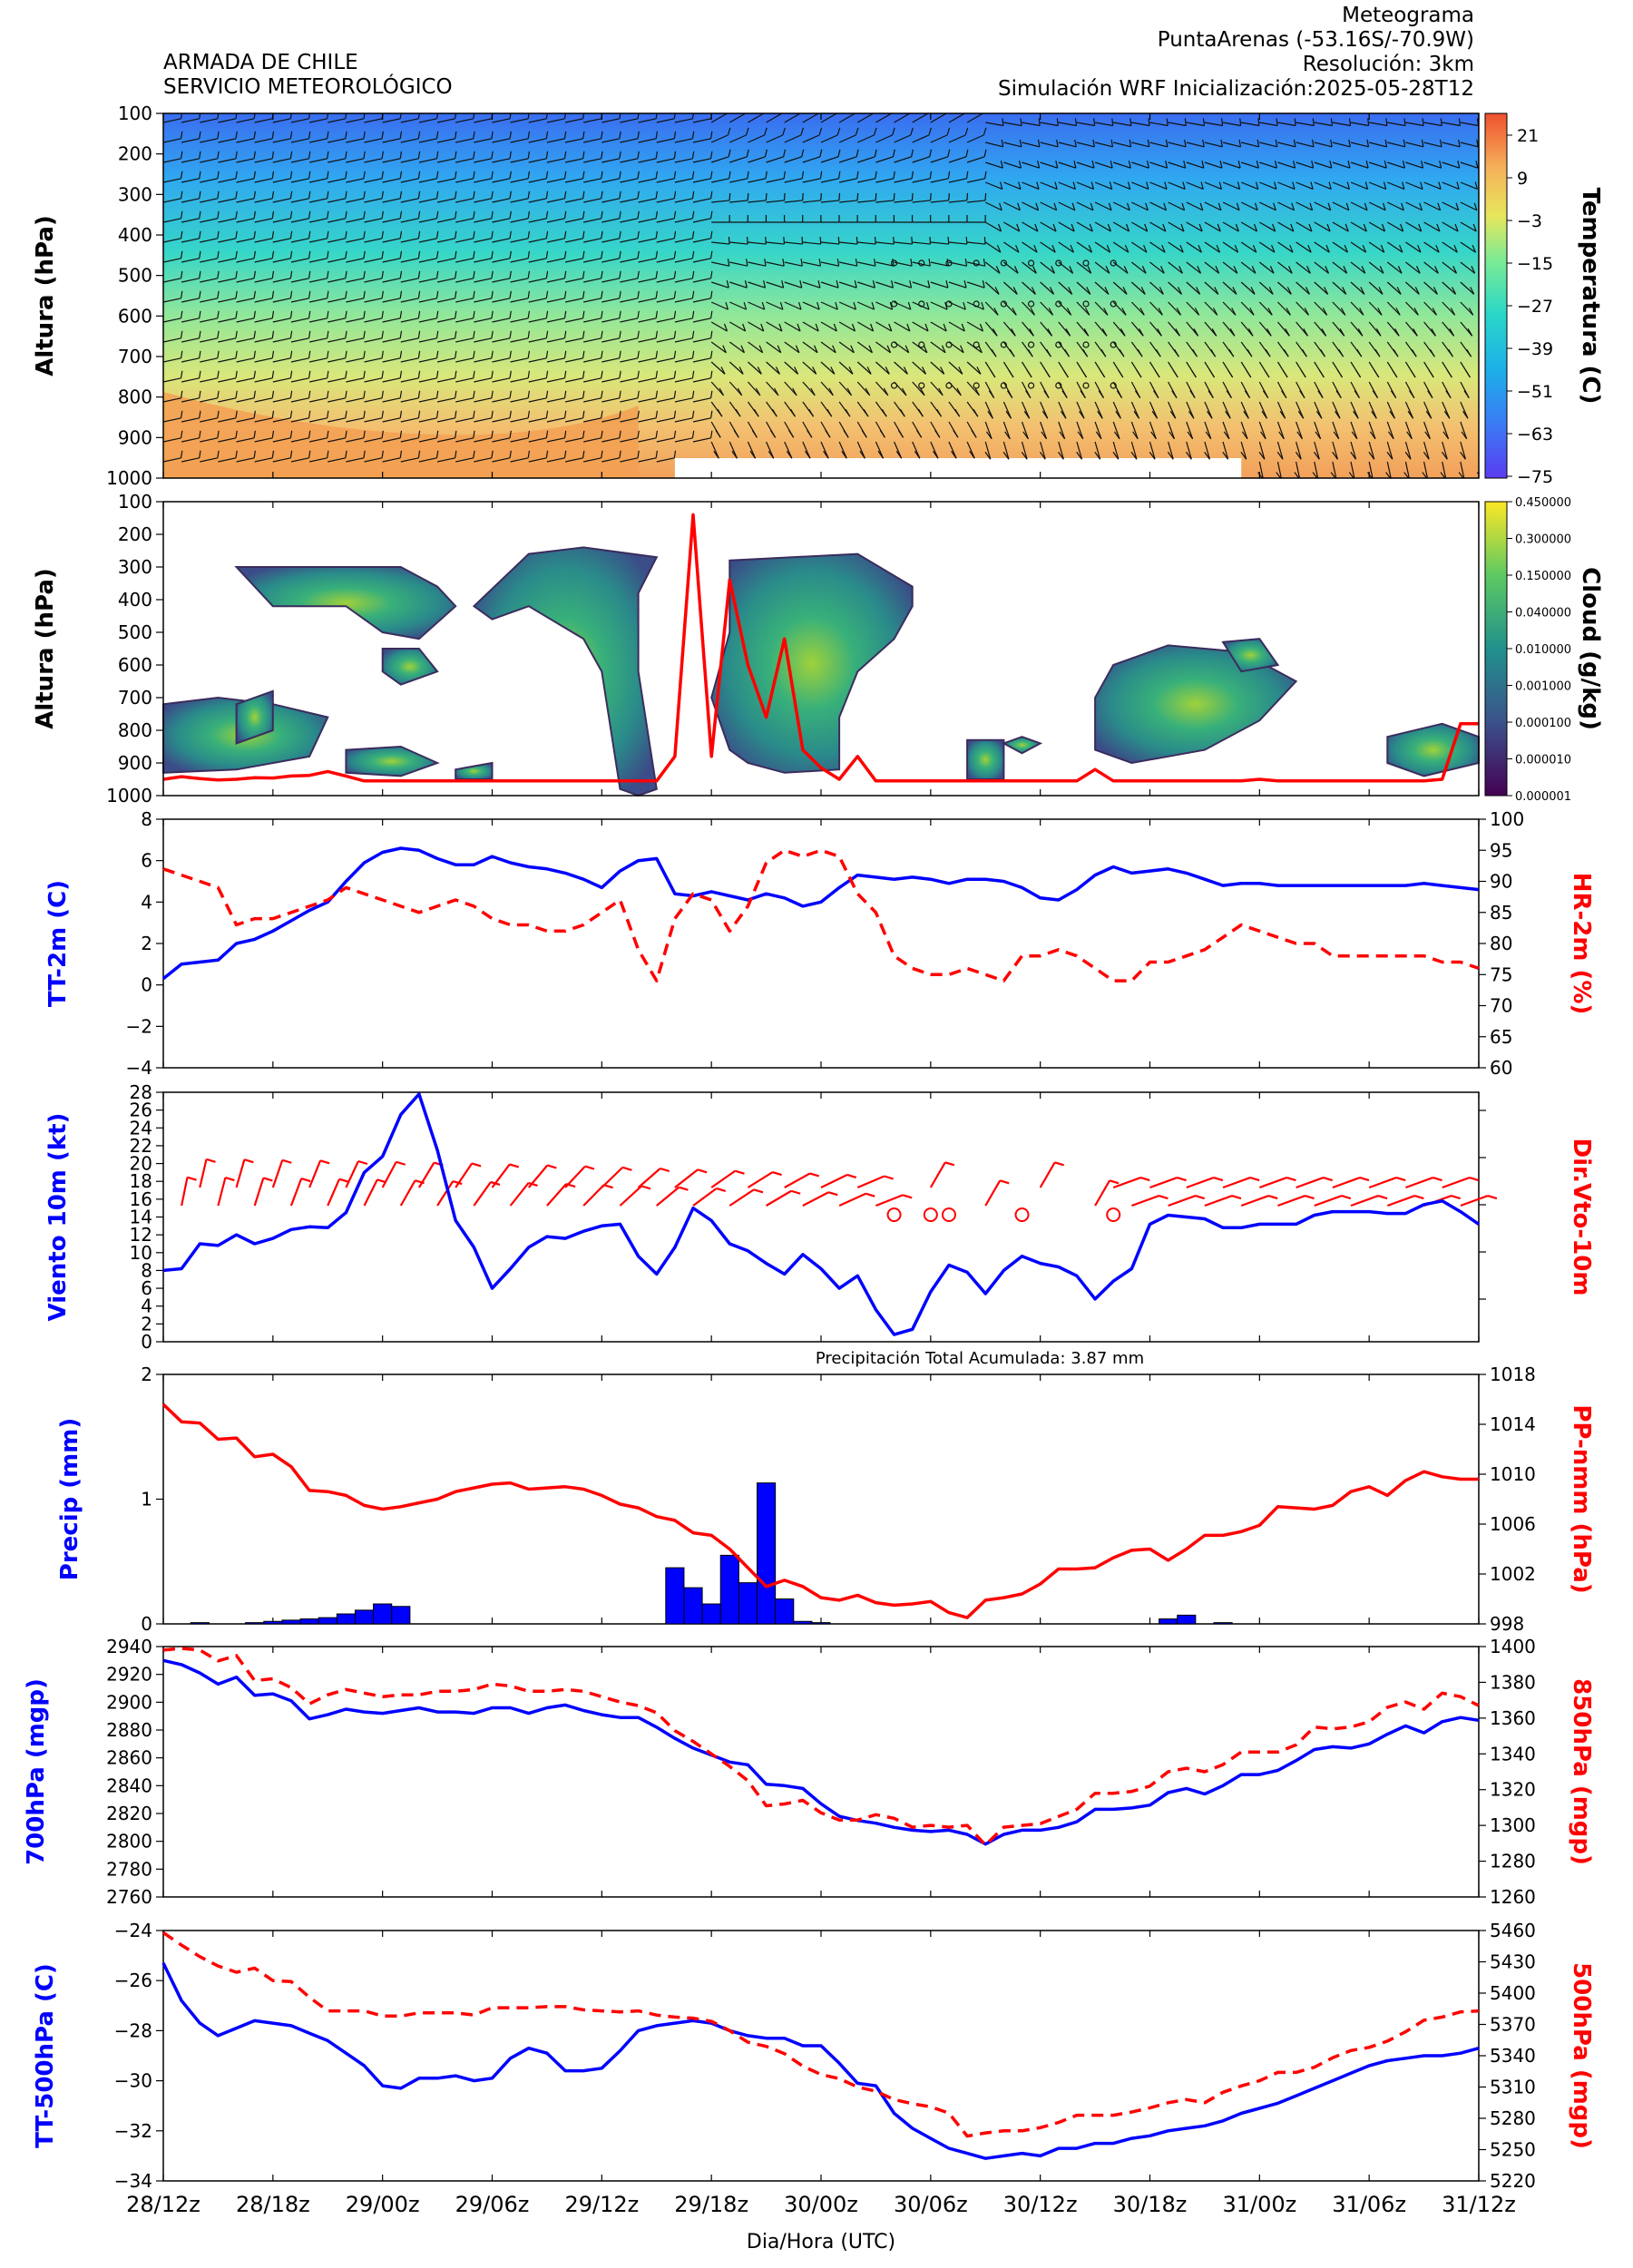 This screenshot has height=2268, width=1633. What do you see at coordinates (58, 943) in the screenshot?
I see `tt2m-ylabel: TT-2m (C)` at bounding box center [58, 943].